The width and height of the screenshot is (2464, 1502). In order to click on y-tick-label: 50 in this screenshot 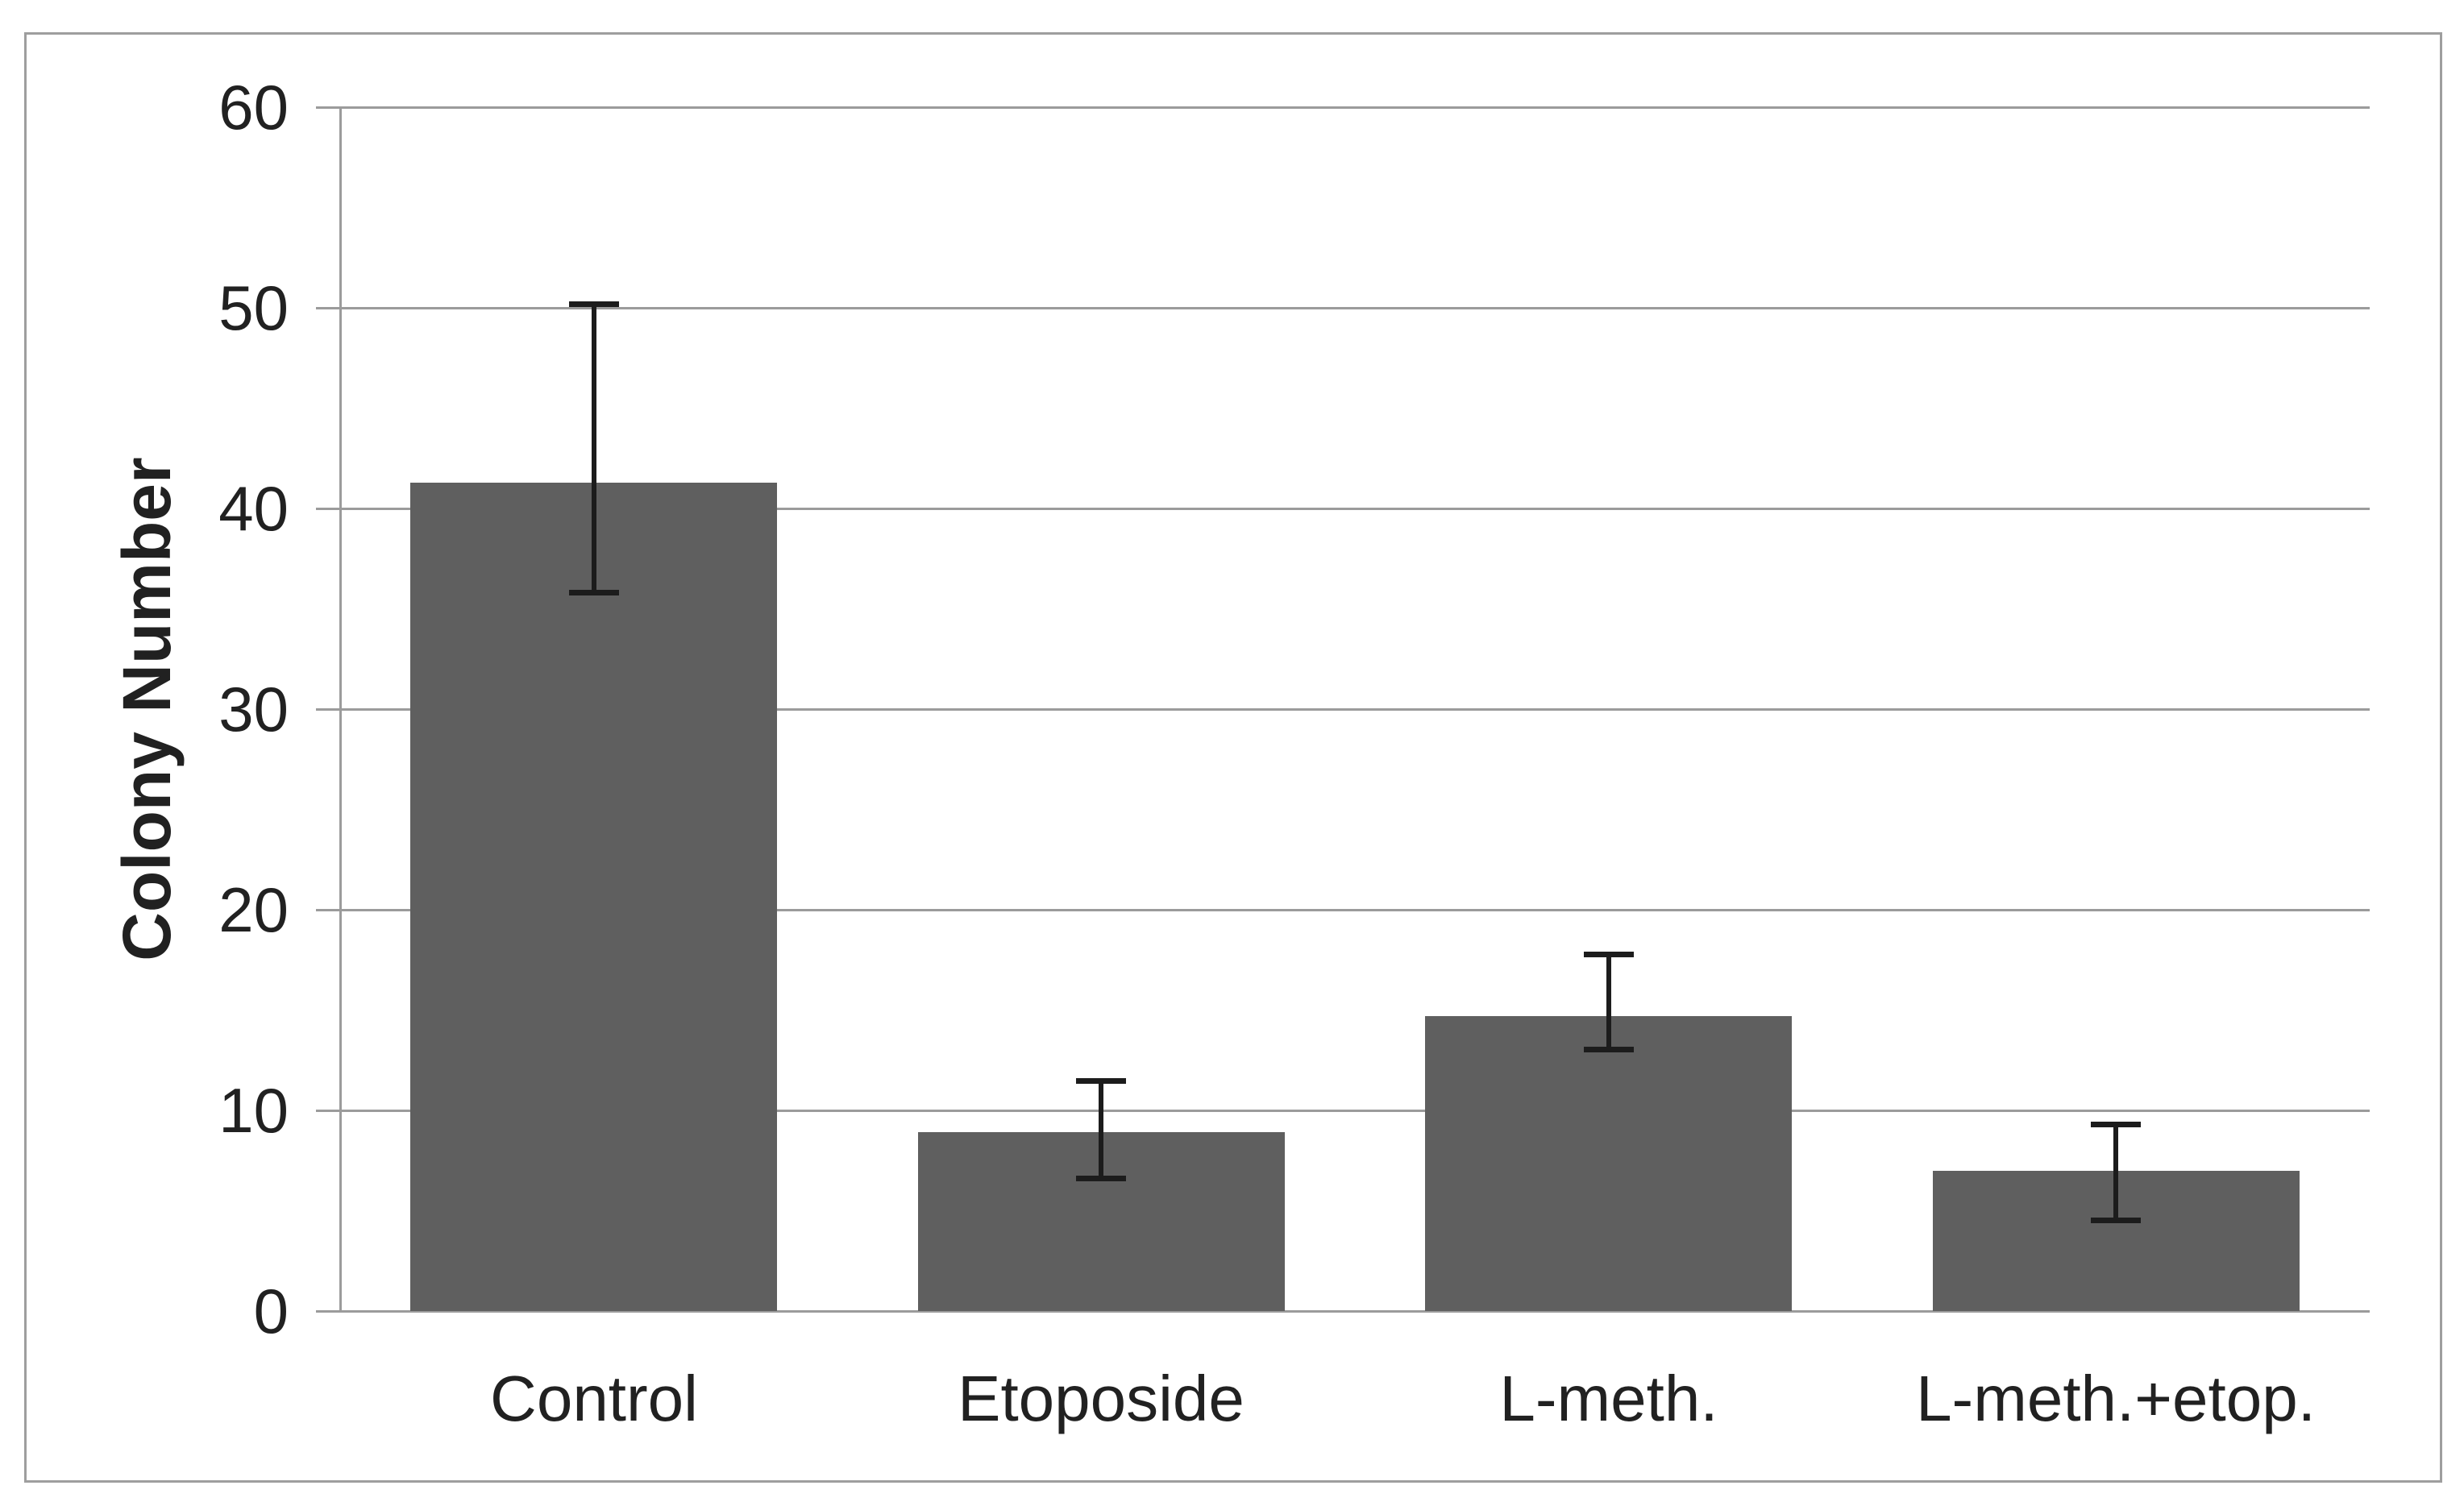, I will do `click(253, 308)`.